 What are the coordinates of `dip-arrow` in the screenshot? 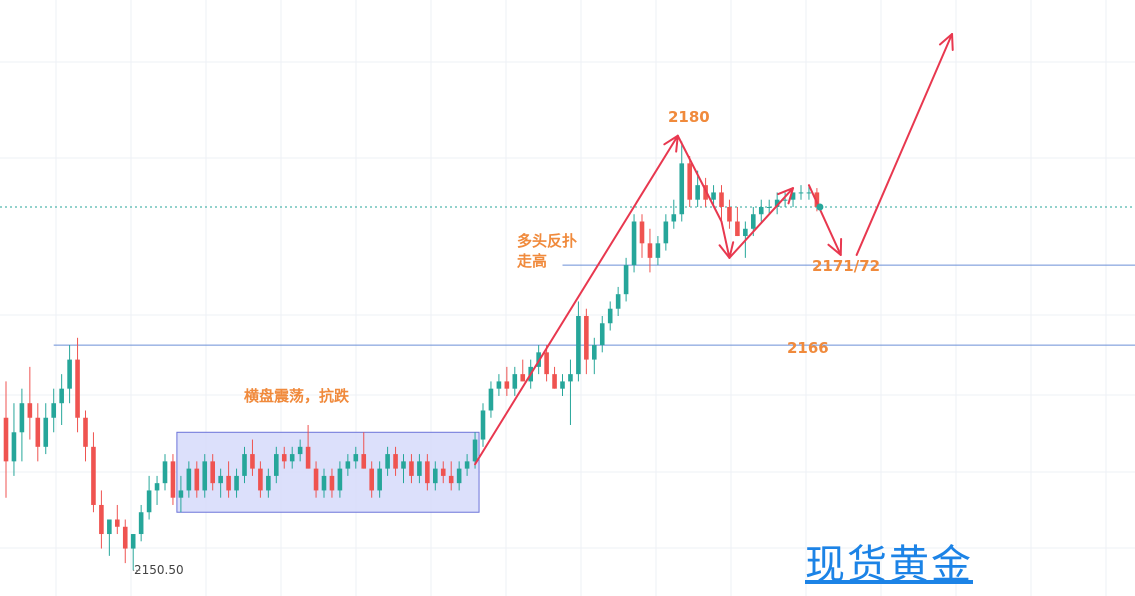 It's located at (824, 220).